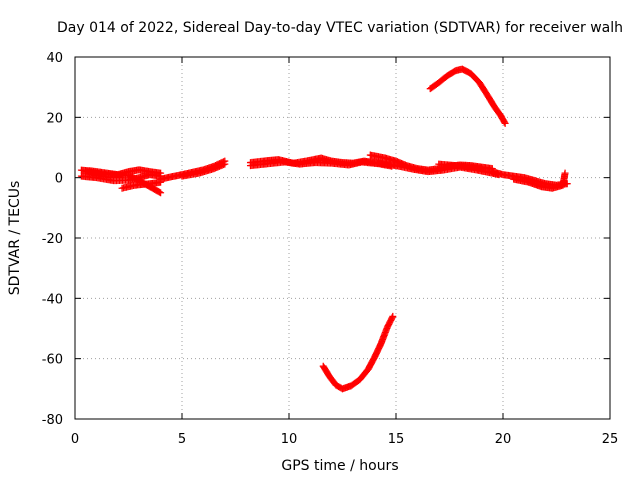  Describe the element at coordinates (54, 118) in the screenshot. I see `y-tick-label: 20` at that location.